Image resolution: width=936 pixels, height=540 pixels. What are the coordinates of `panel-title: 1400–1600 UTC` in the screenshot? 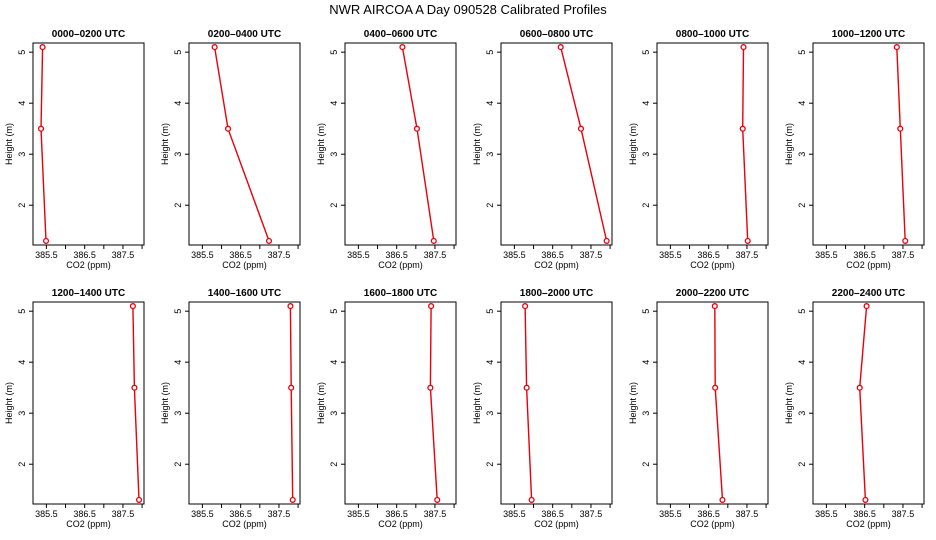 It's located at (244, 293).